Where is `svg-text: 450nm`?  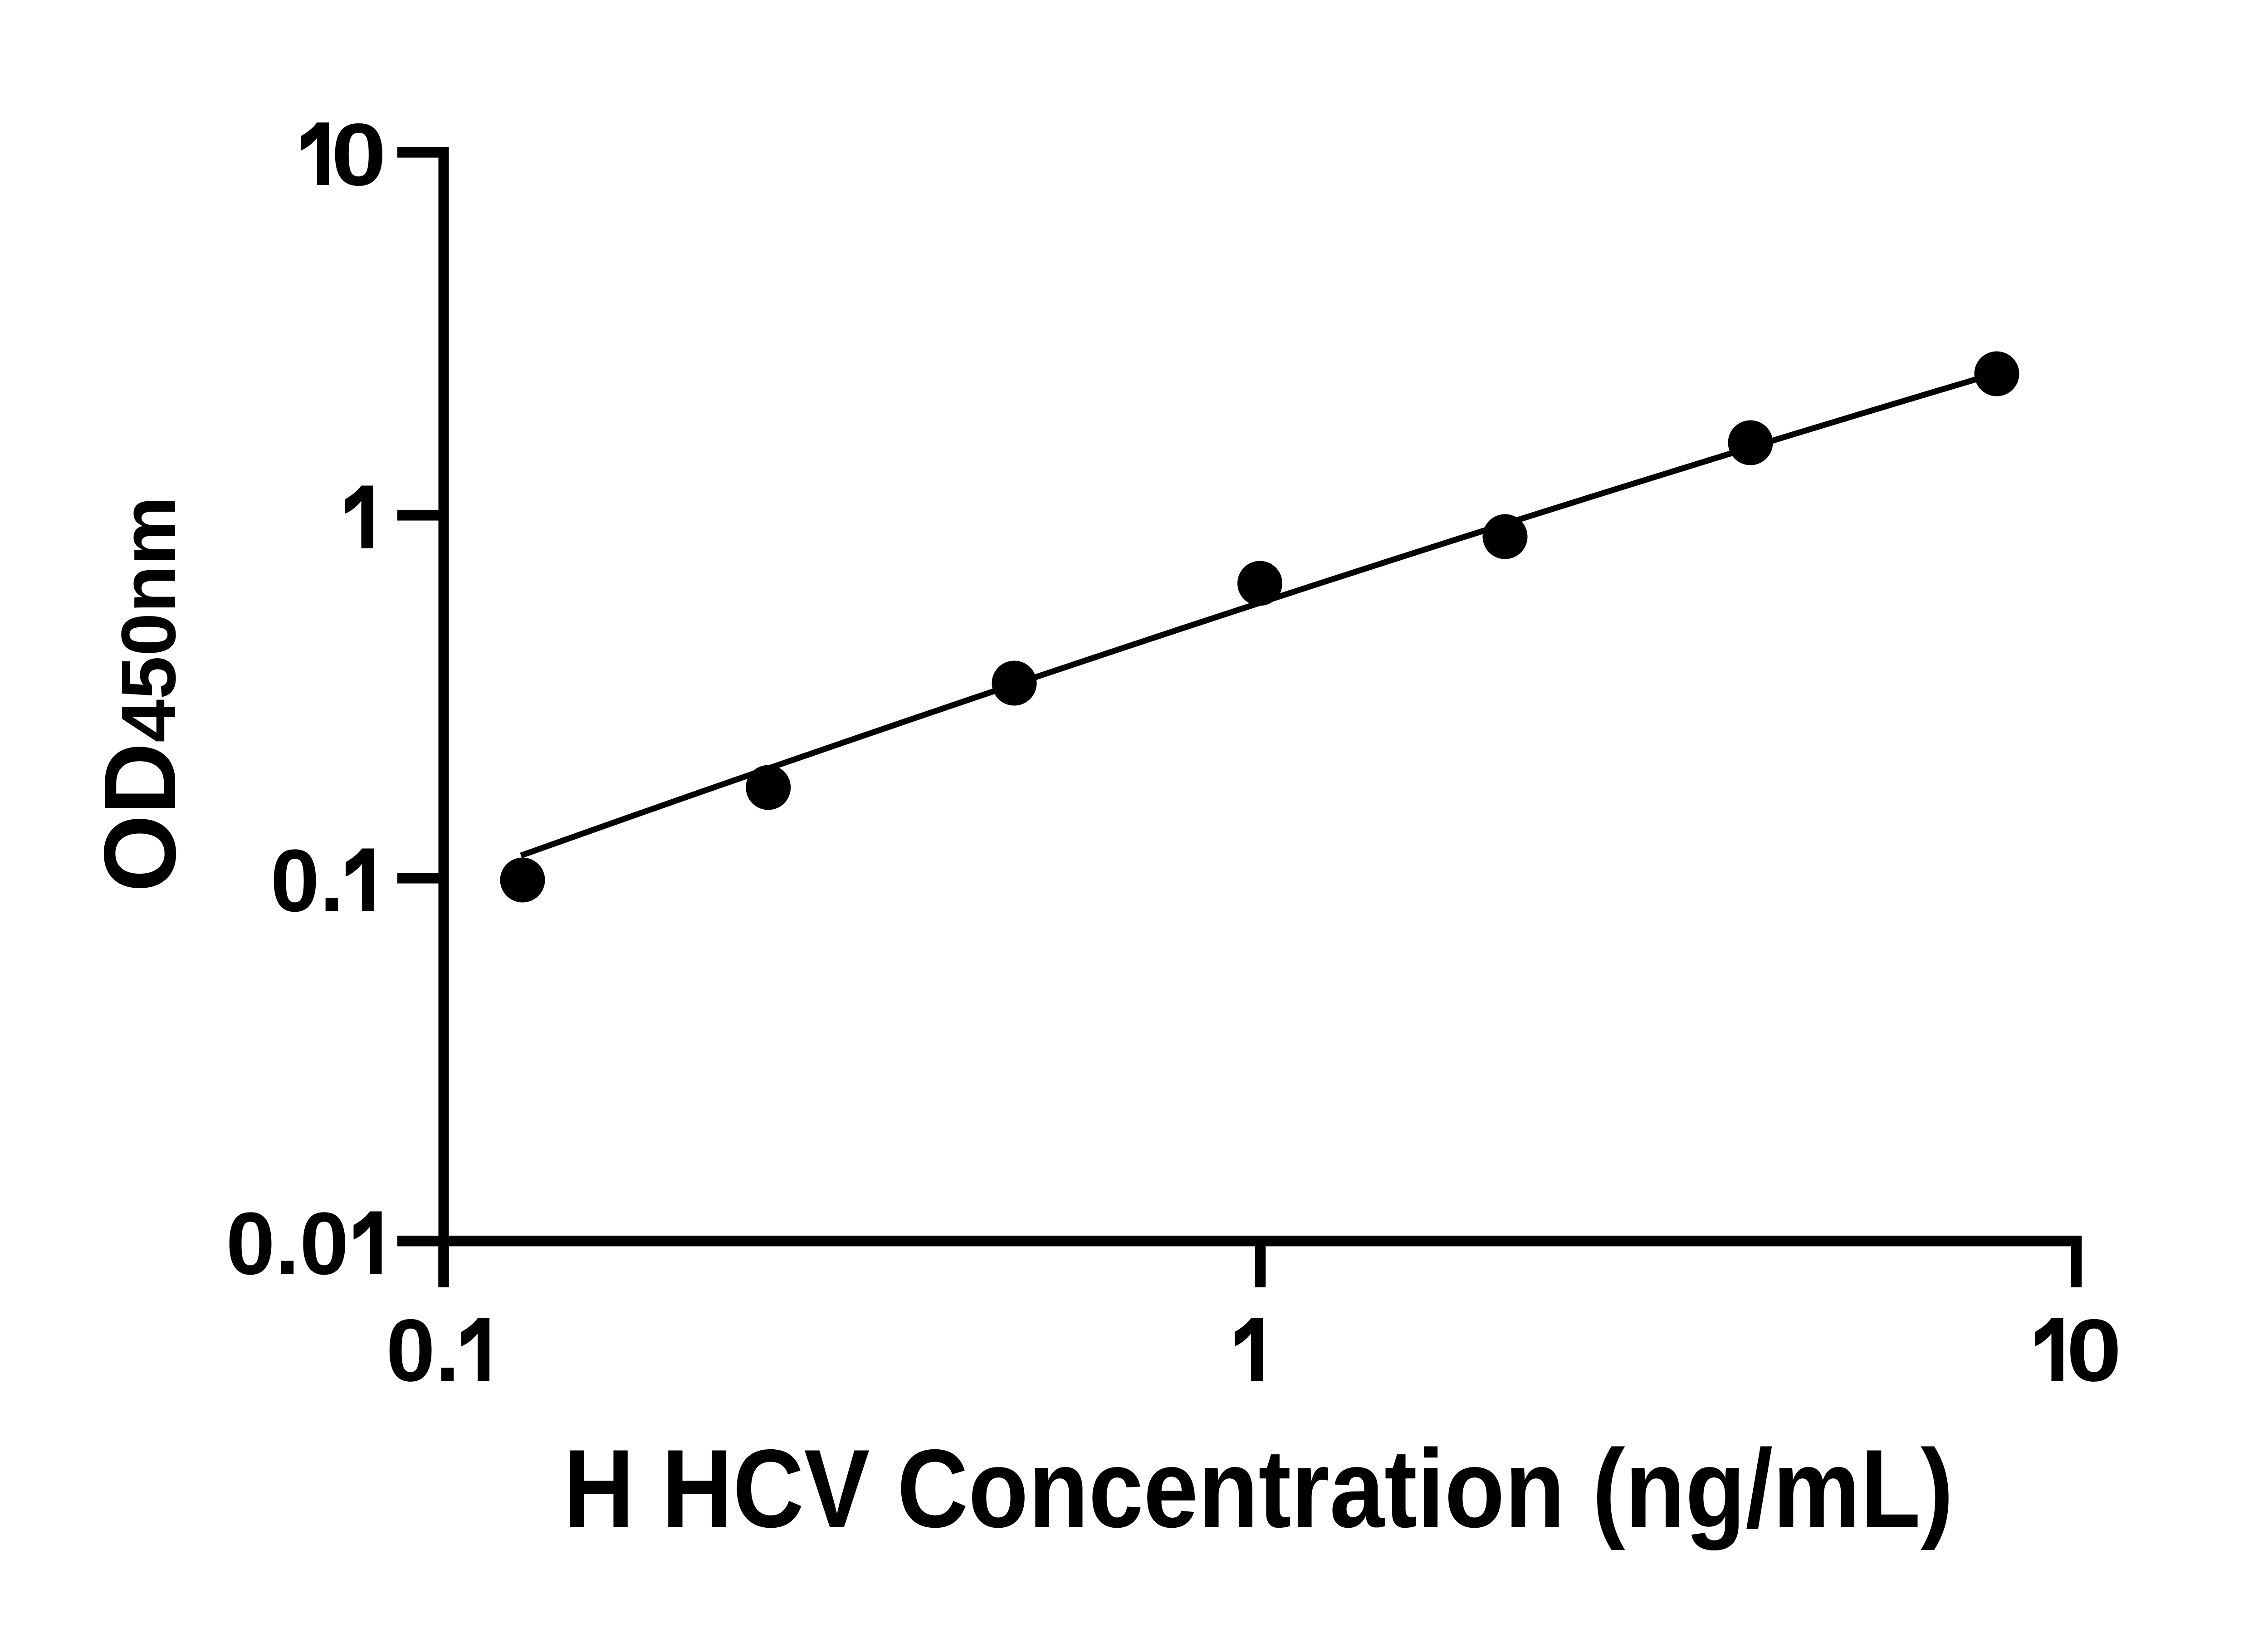
svg-text: 450nm is located at coordinates (149, 619).